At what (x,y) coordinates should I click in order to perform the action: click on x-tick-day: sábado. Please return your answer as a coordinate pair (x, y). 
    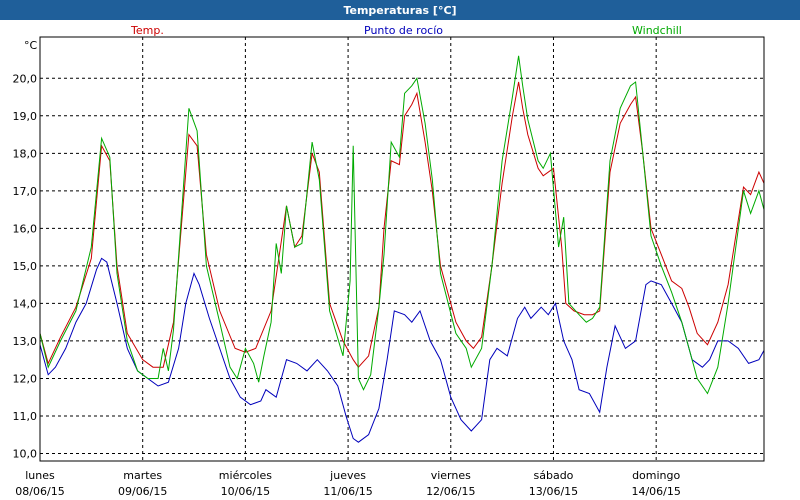
    Looking at the image, I should click on (554, 475).